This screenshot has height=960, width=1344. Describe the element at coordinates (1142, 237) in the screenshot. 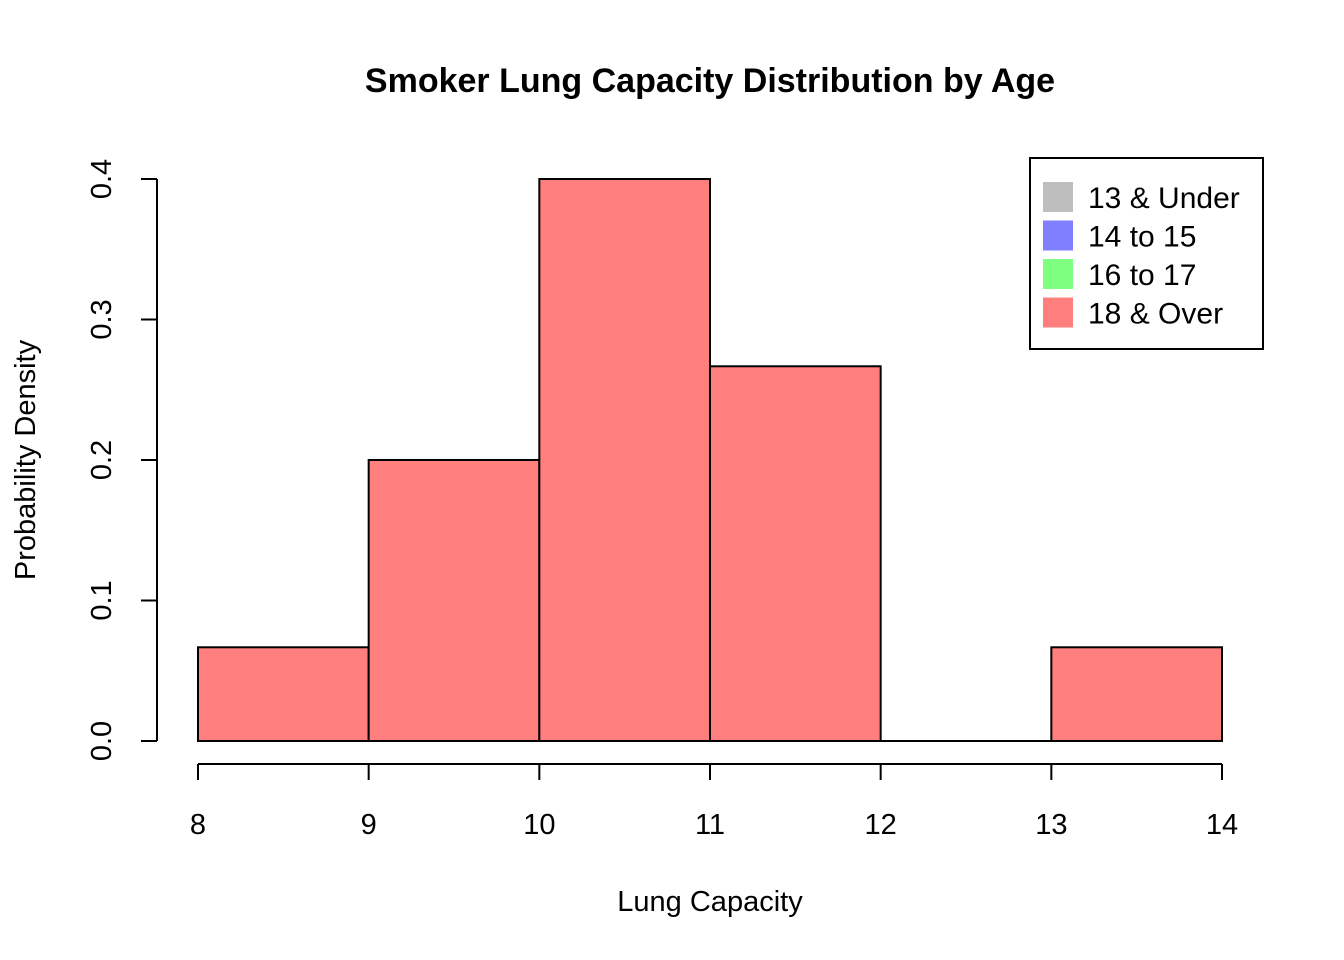

I see `legend-label: 14 to 15` at that location.